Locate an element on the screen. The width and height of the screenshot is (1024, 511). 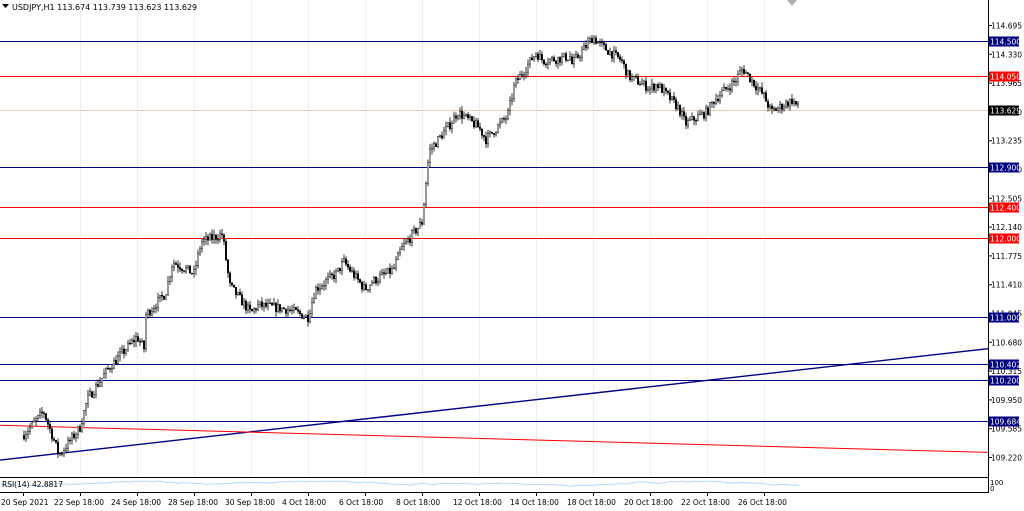
price-tick-label: 110.315 is located at coordinates (1006, 371).